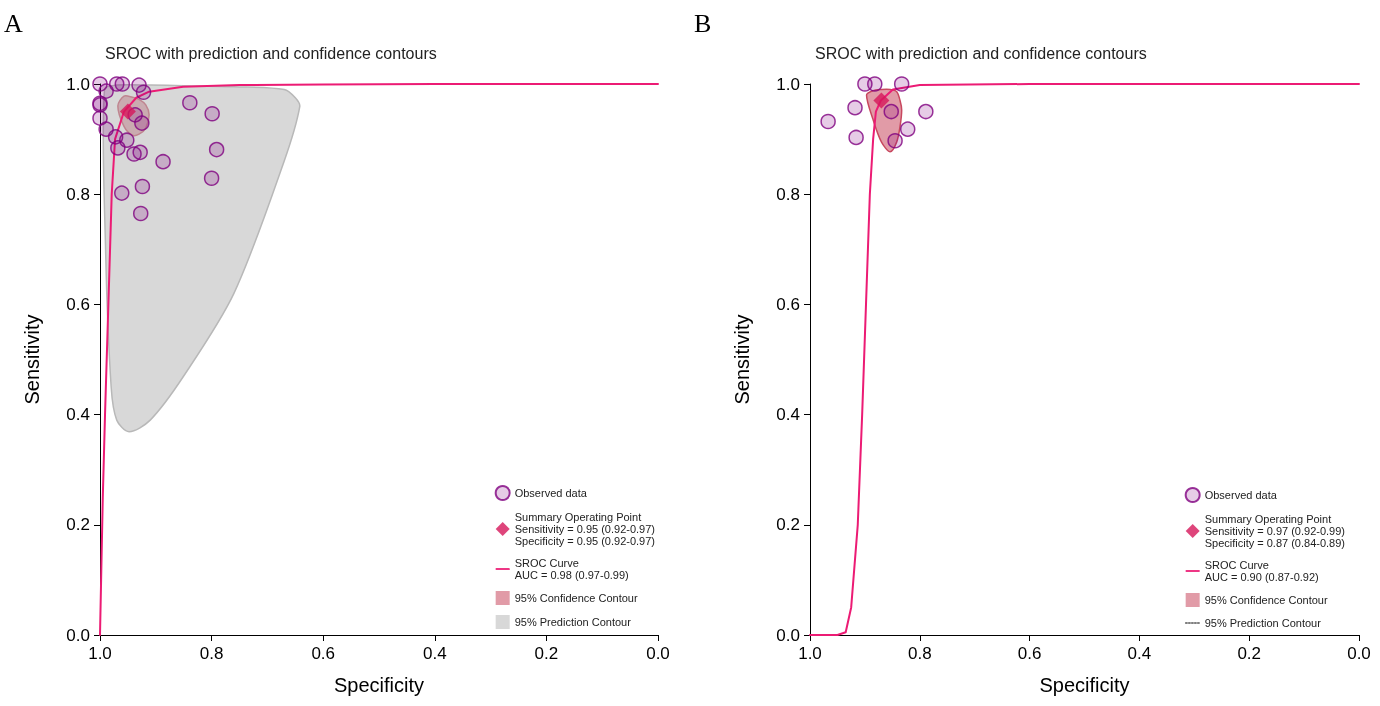  I want to click on legend-label: Summary Operating Point Sensitivity = 0.97 (0.92-0.99) Specificity = 0.87 (0.84-0.89), so click(1274, 531).